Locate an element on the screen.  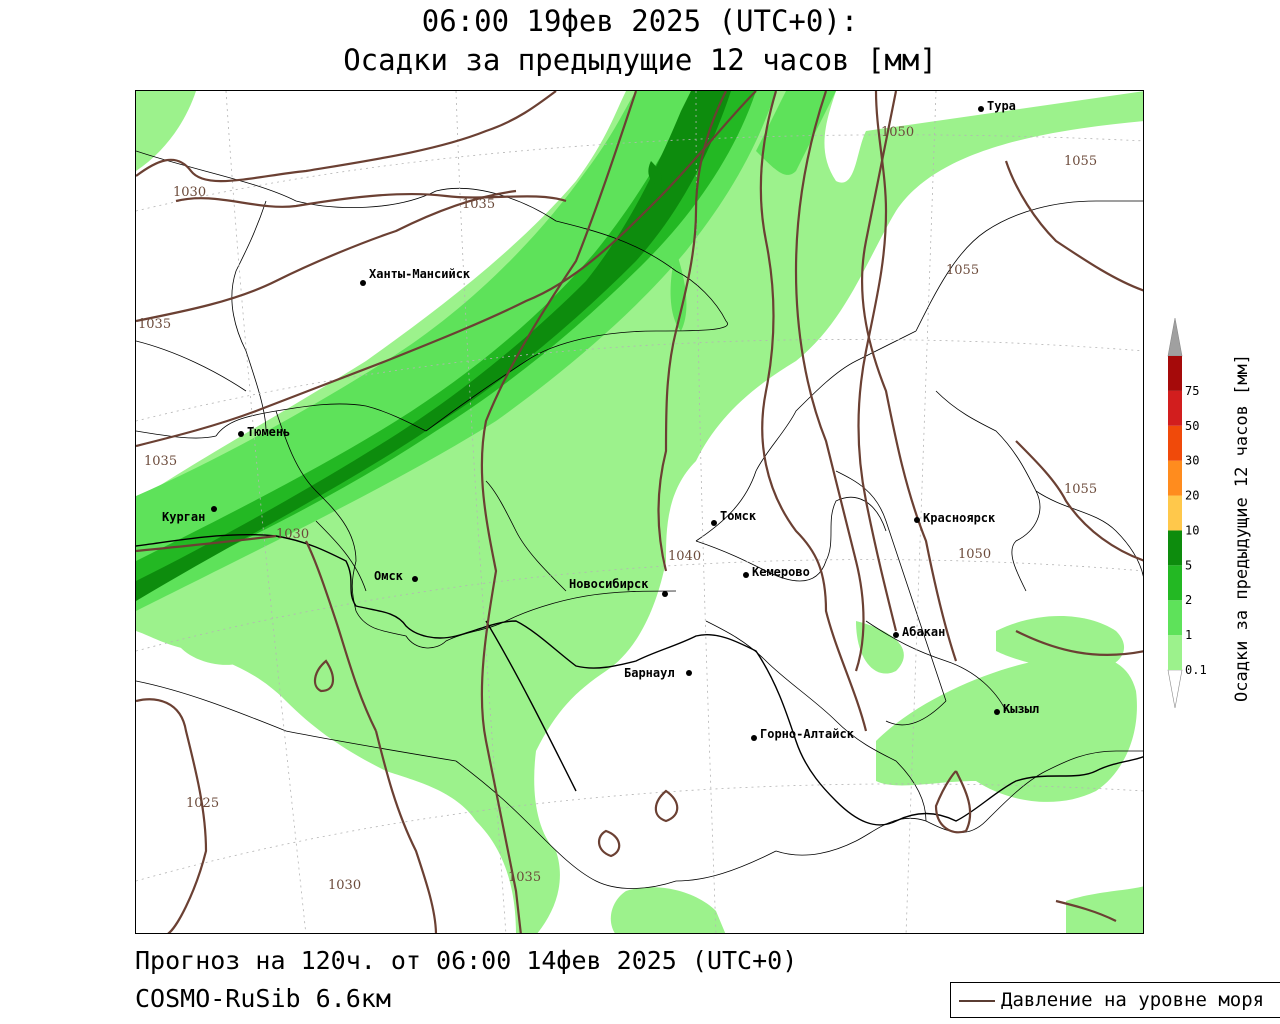
city-label-novosibirsk: Новосибирск is located at coordinates (609, 584).